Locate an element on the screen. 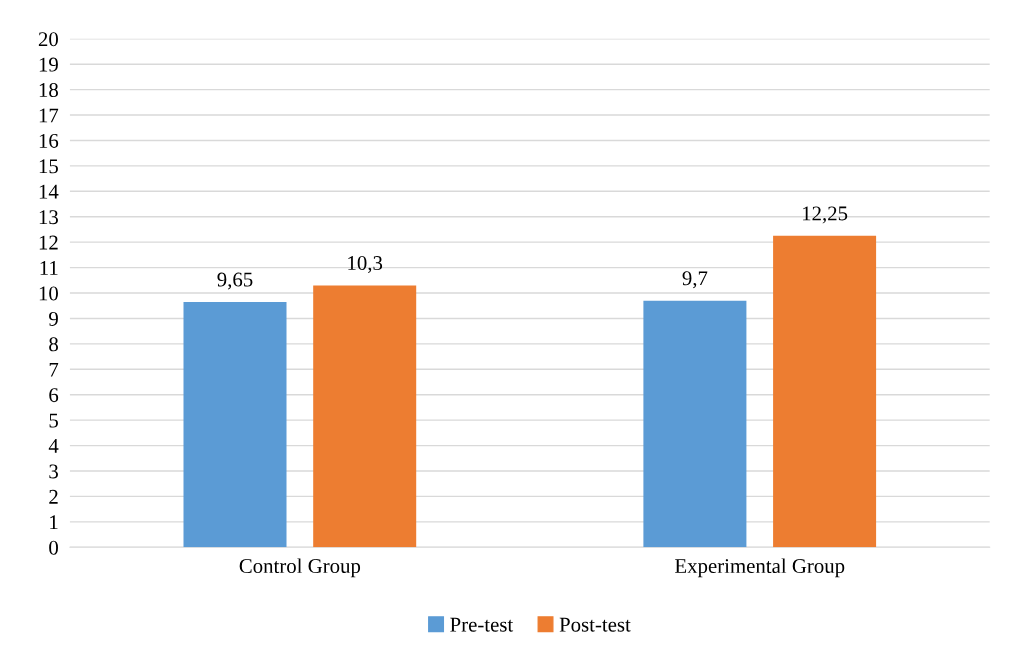  y-tick-label: 2 is located at coordinates (53, 496).